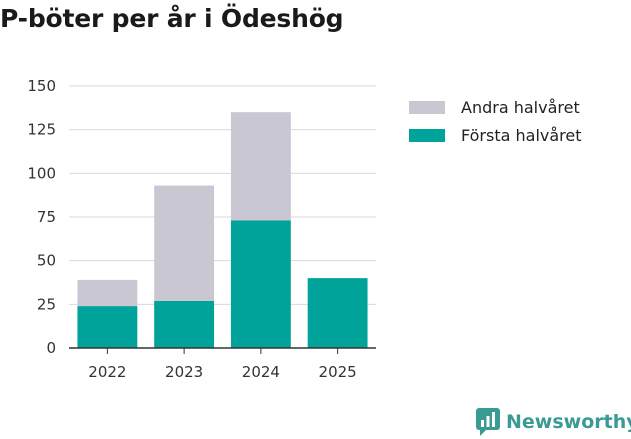 This screenshot has width=631, height=439. Describe the element at coordinates (222, 364) in the screenshot. I see `x-axis-ticks: 2022 2023 2024 2025` at that location.